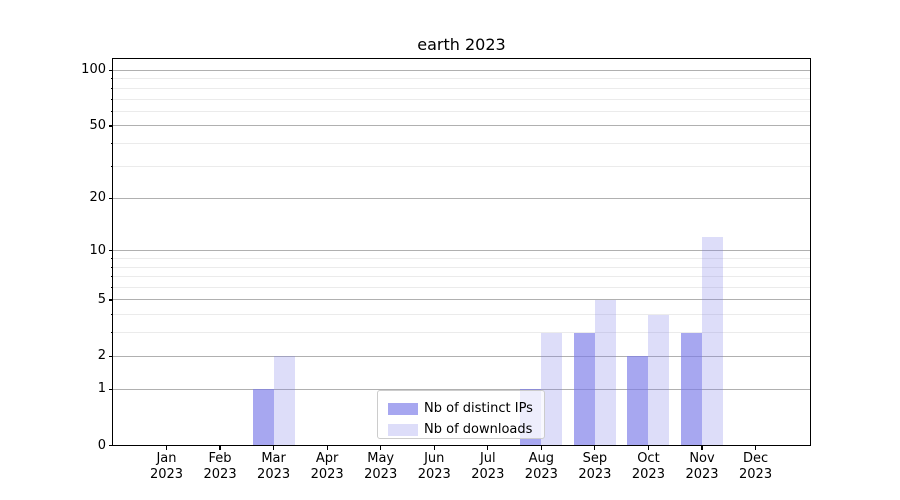 The image size is (900, 500). Describe the element at coordinates (101, 299) in the screenshot. I see `y-tick-label: 5` at that location.